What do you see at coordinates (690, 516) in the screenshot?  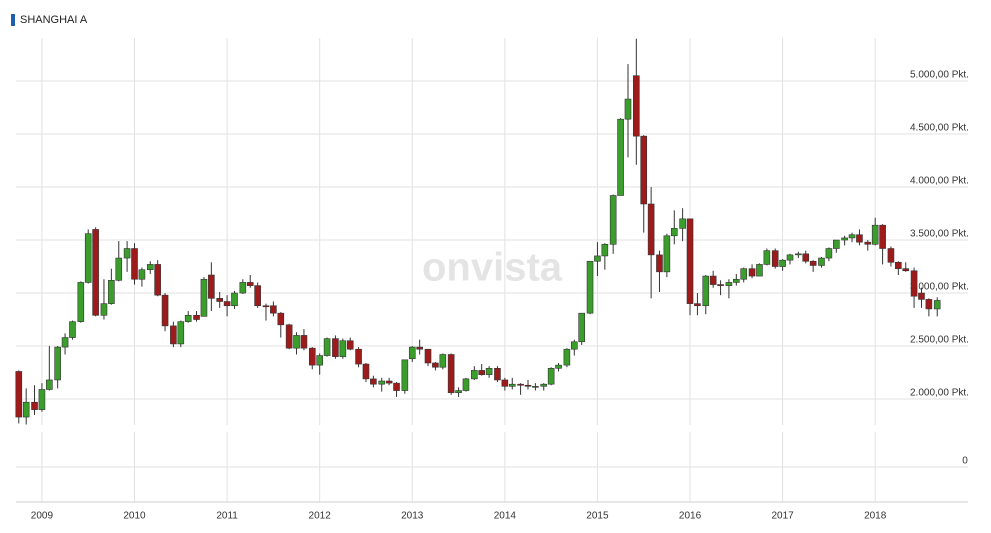 I see `x-tick-label: 2016` at bounding box center [690, 516].